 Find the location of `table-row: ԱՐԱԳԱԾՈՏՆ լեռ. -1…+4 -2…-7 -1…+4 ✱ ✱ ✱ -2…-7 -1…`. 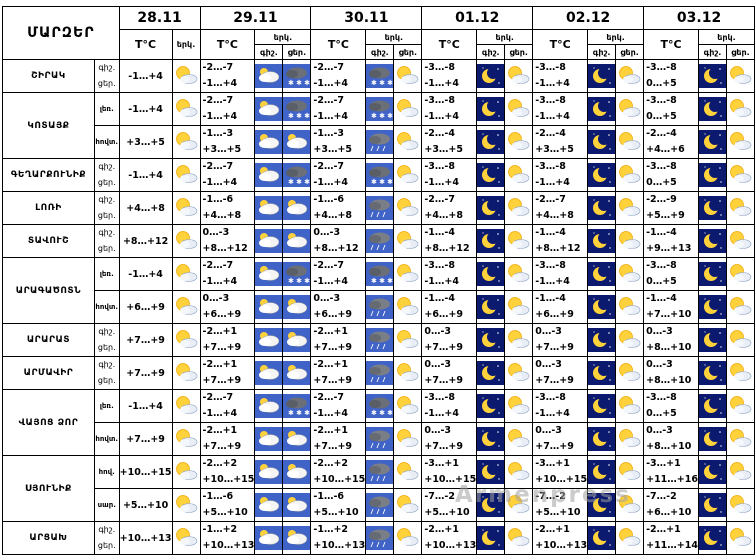

table-row: ԱՐԱԳԱԾՈՏՆ լեռ. -1…+4 -2…-7 -1…+4 ✱ ✱ ✱ -2…-7 -1… is located at coordinates (378, 290).